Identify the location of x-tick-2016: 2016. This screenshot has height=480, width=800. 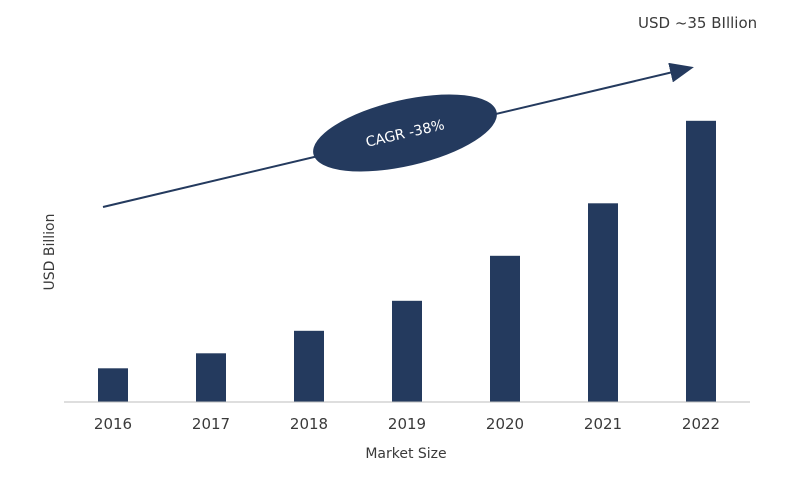
(113, 424).